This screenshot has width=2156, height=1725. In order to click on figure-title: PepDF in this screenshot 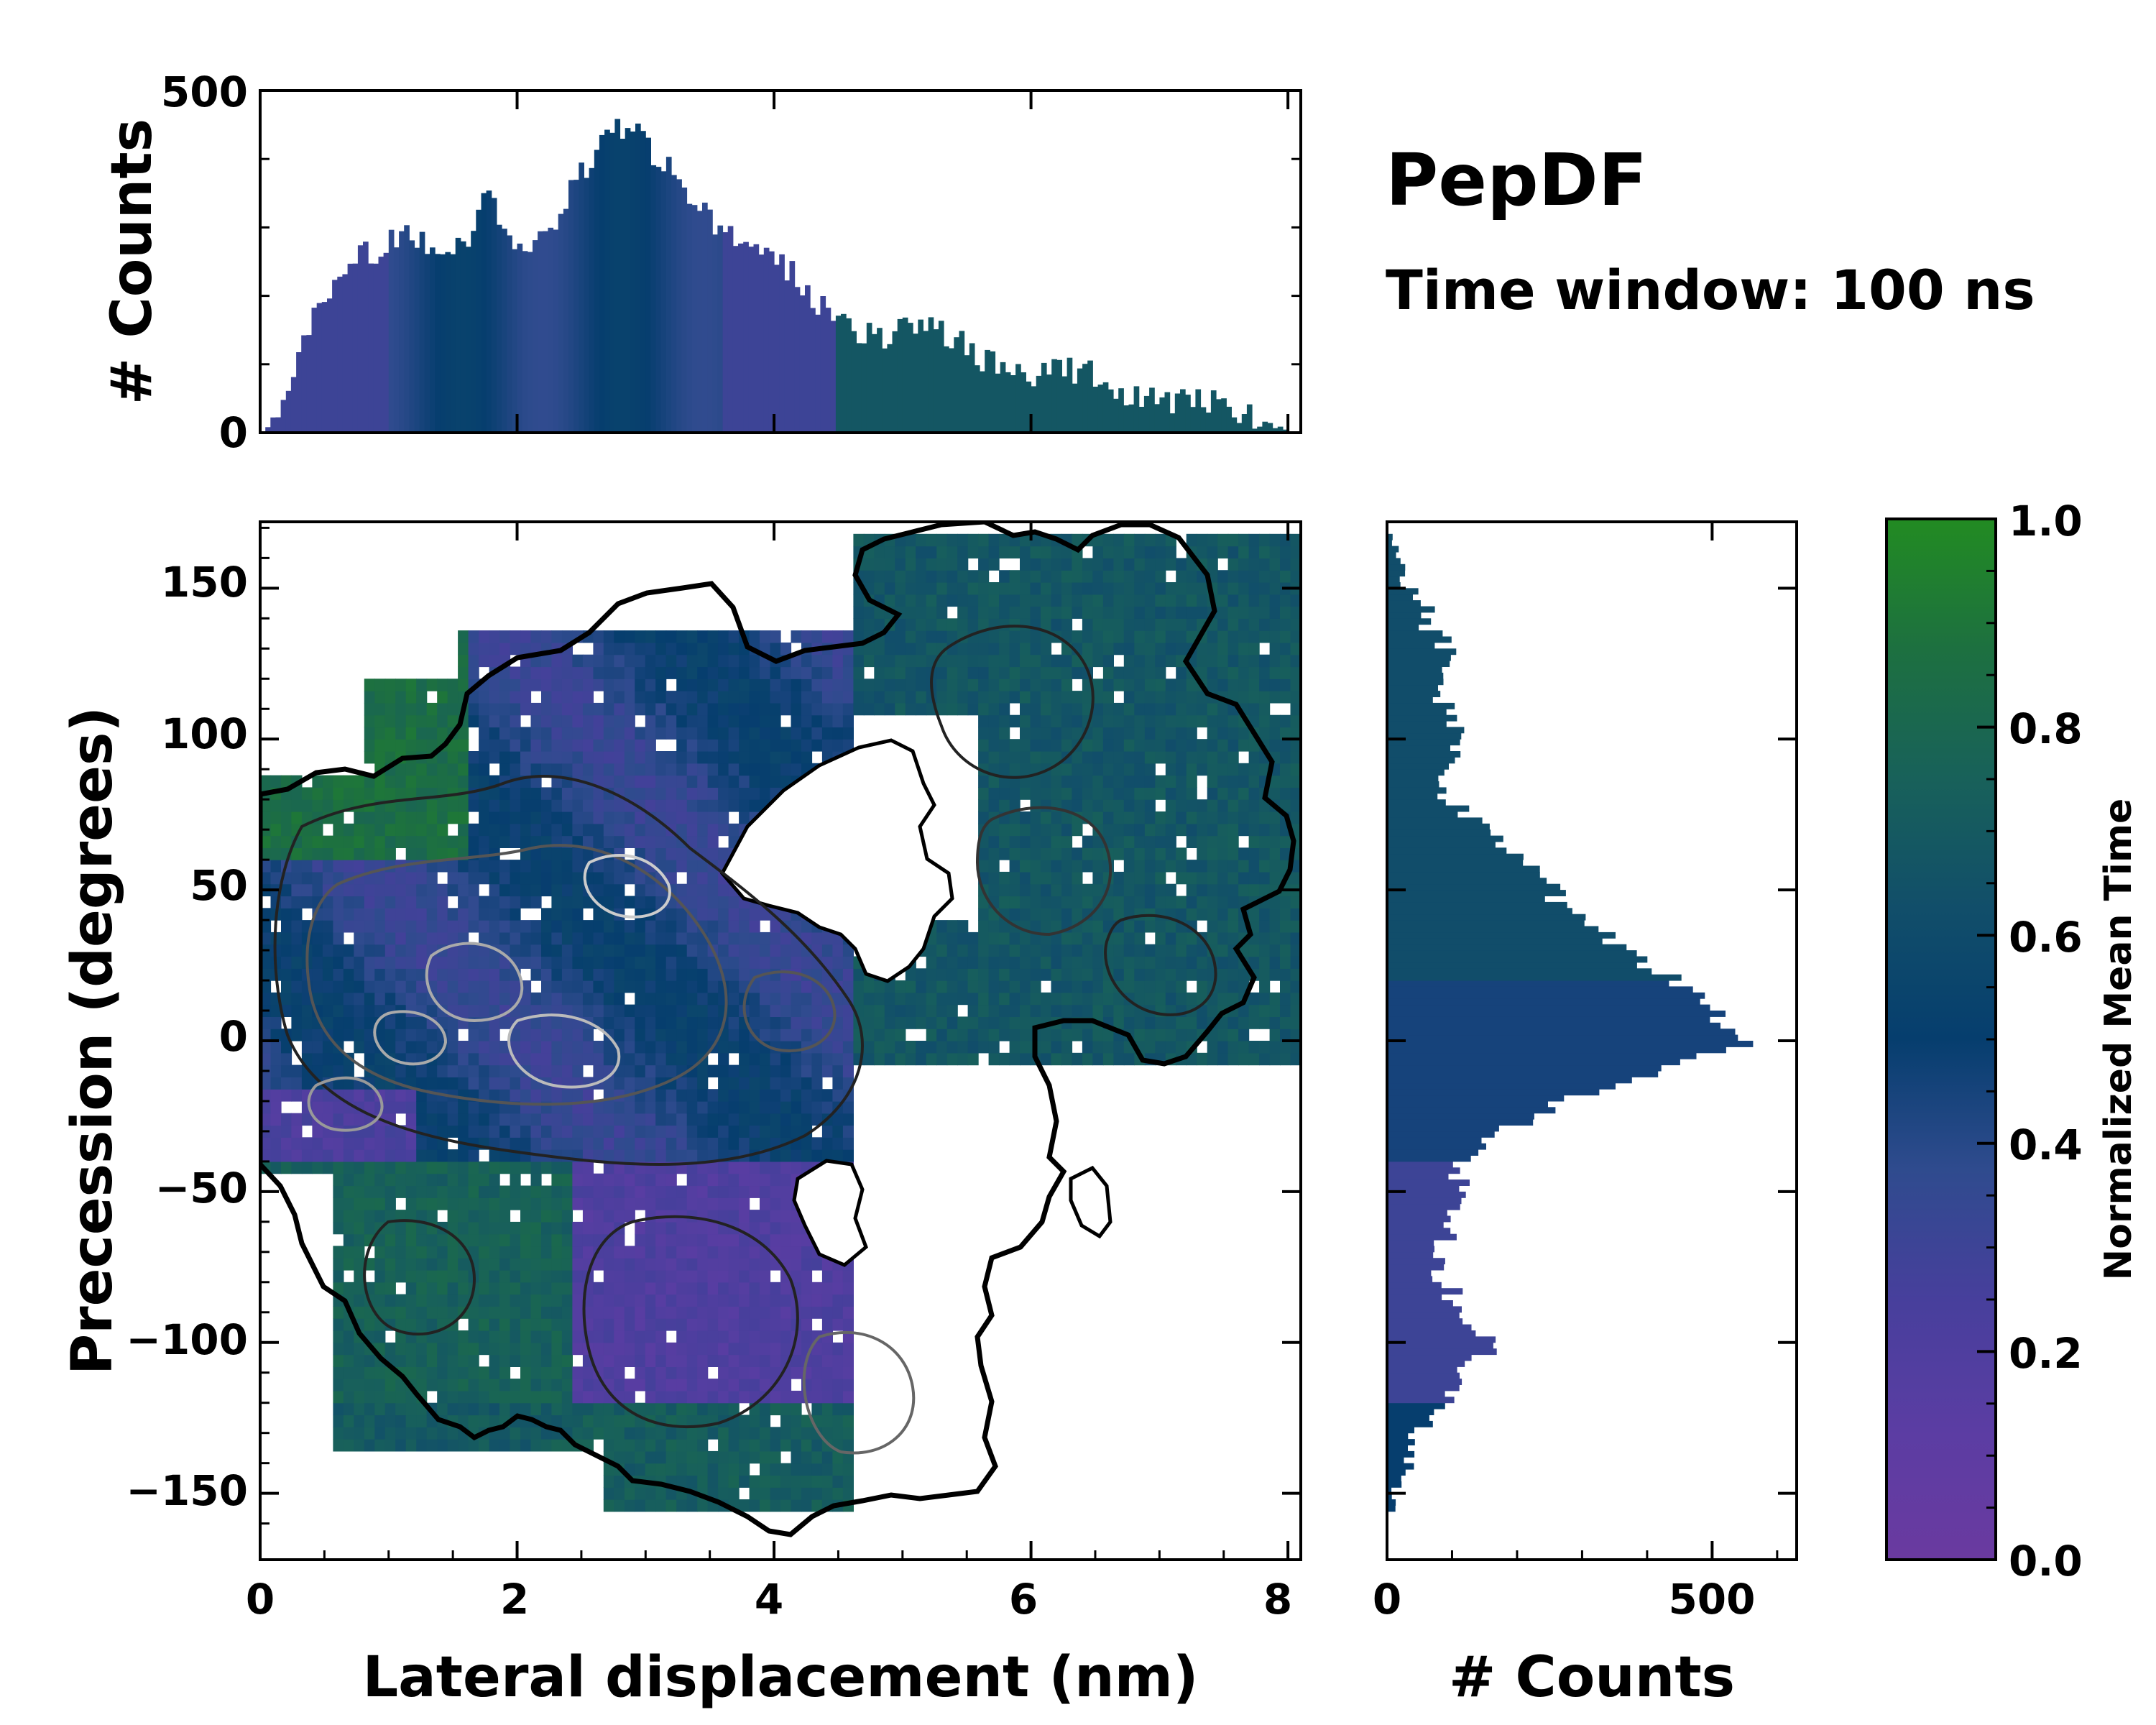, I will do `click(1517, 180)`.